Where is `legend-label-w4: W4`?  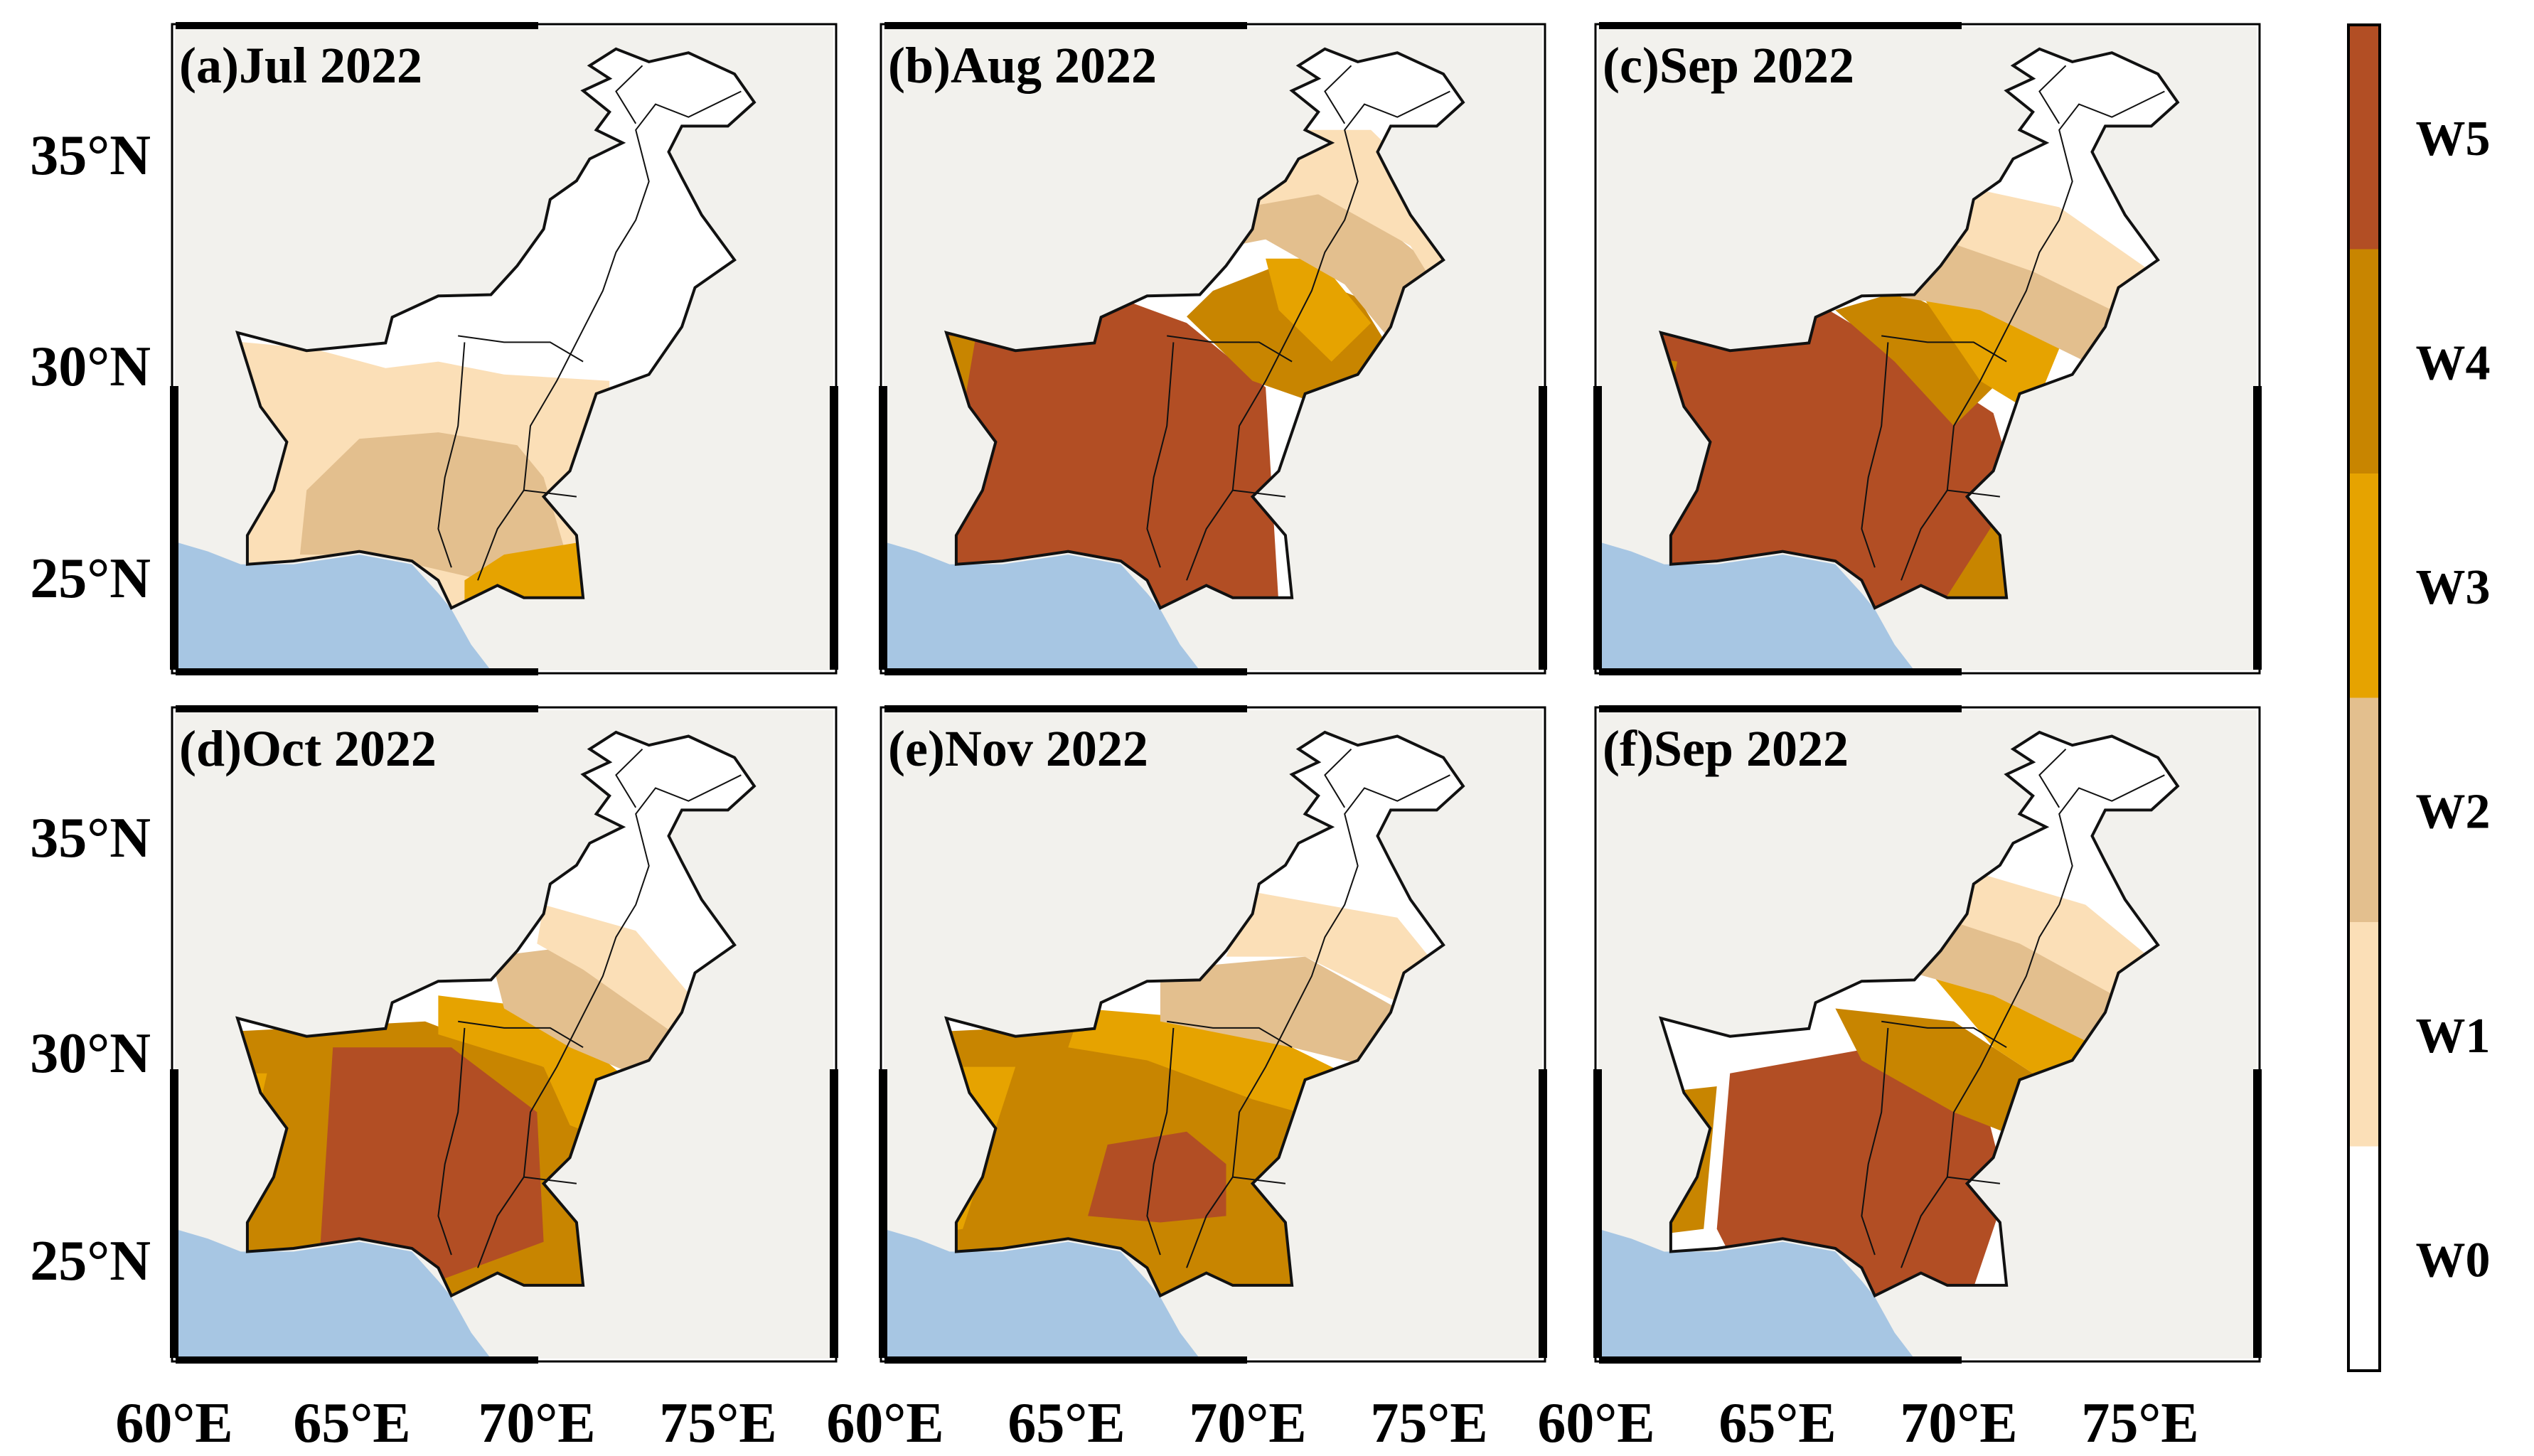
legend-label-w4: W4 is located at coordinates (2453, 363).